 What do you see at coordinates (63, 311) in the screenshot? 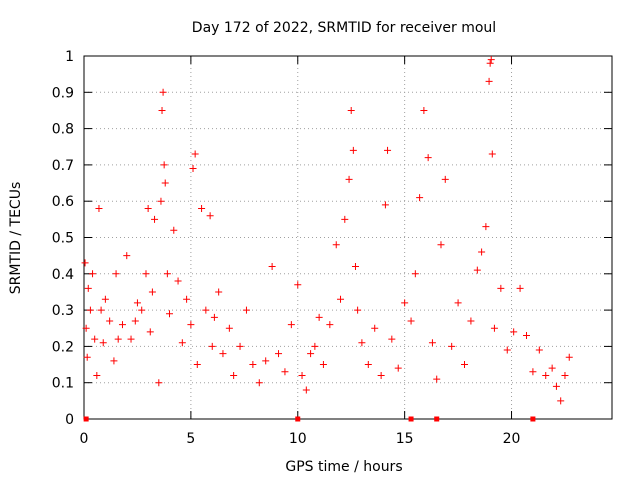
I see `y-tick-label: 0.3` at bounding box center [63, 311].